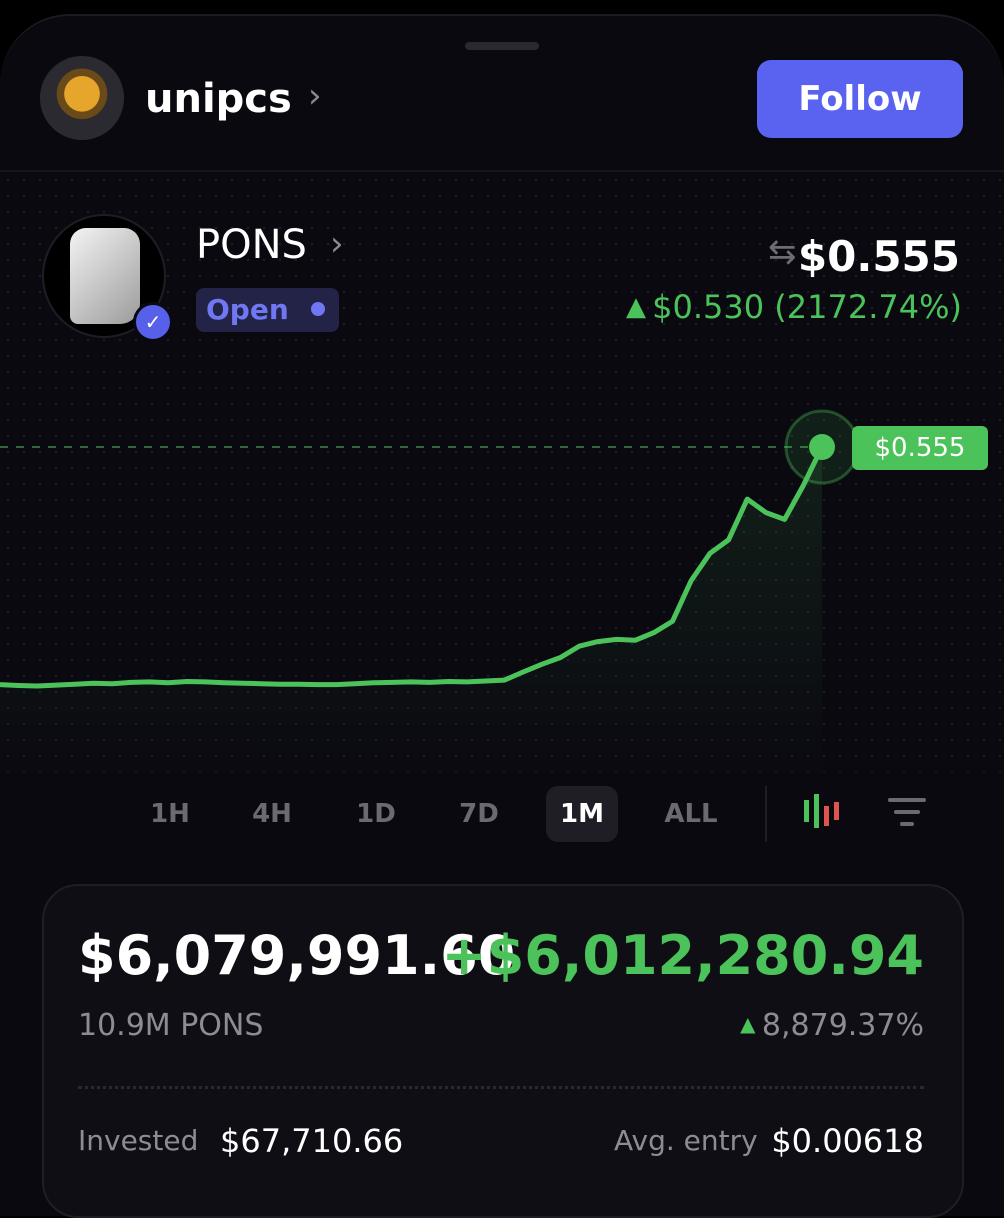 Image resolution: width=1004 pixels, height=1218 pixels. What do you see at coordinates (267, 310) in the screenshot?
I see `status-pill: Open` at bounding box center [267, 310].